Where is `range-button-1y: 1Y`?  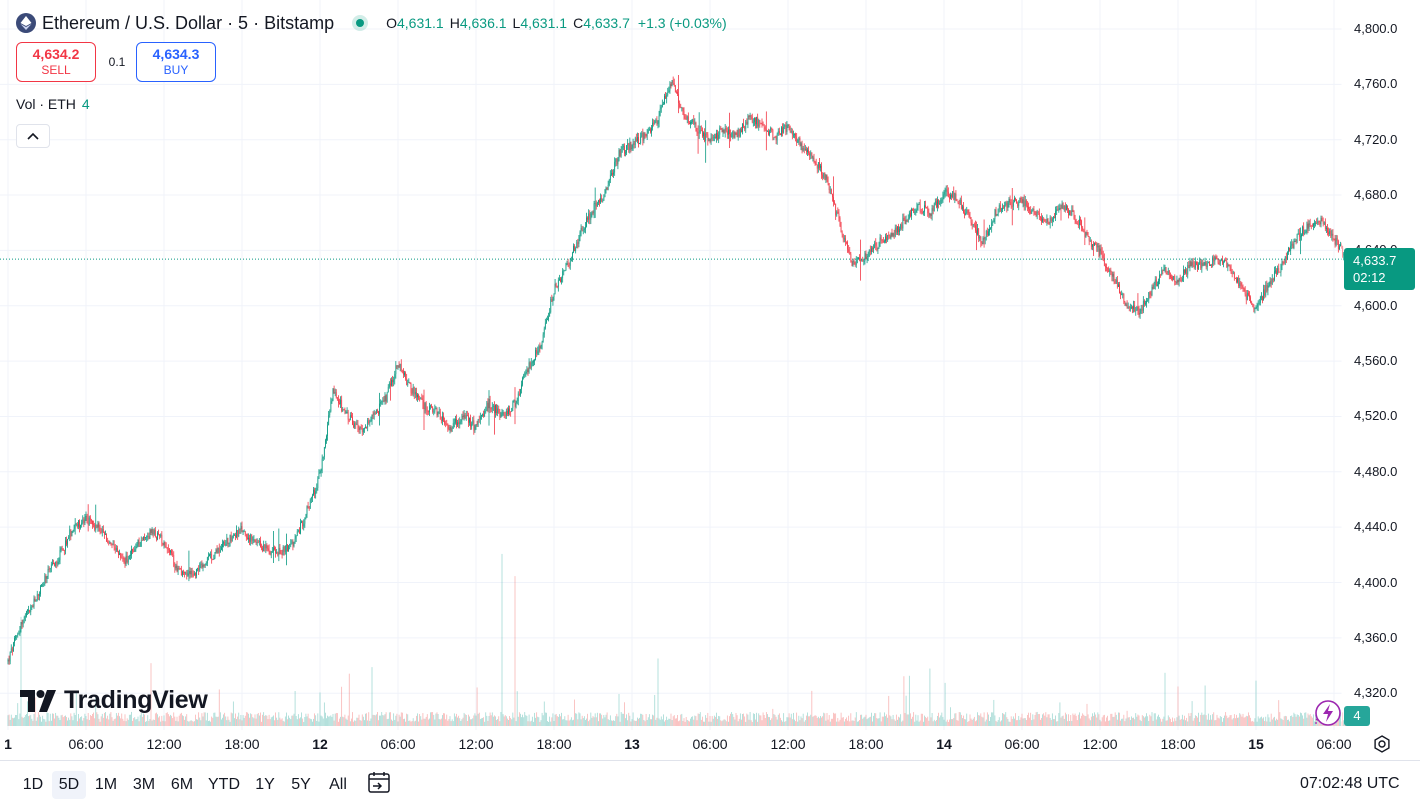 range-button-1y: 1Y is located at coordinates (265, 784).